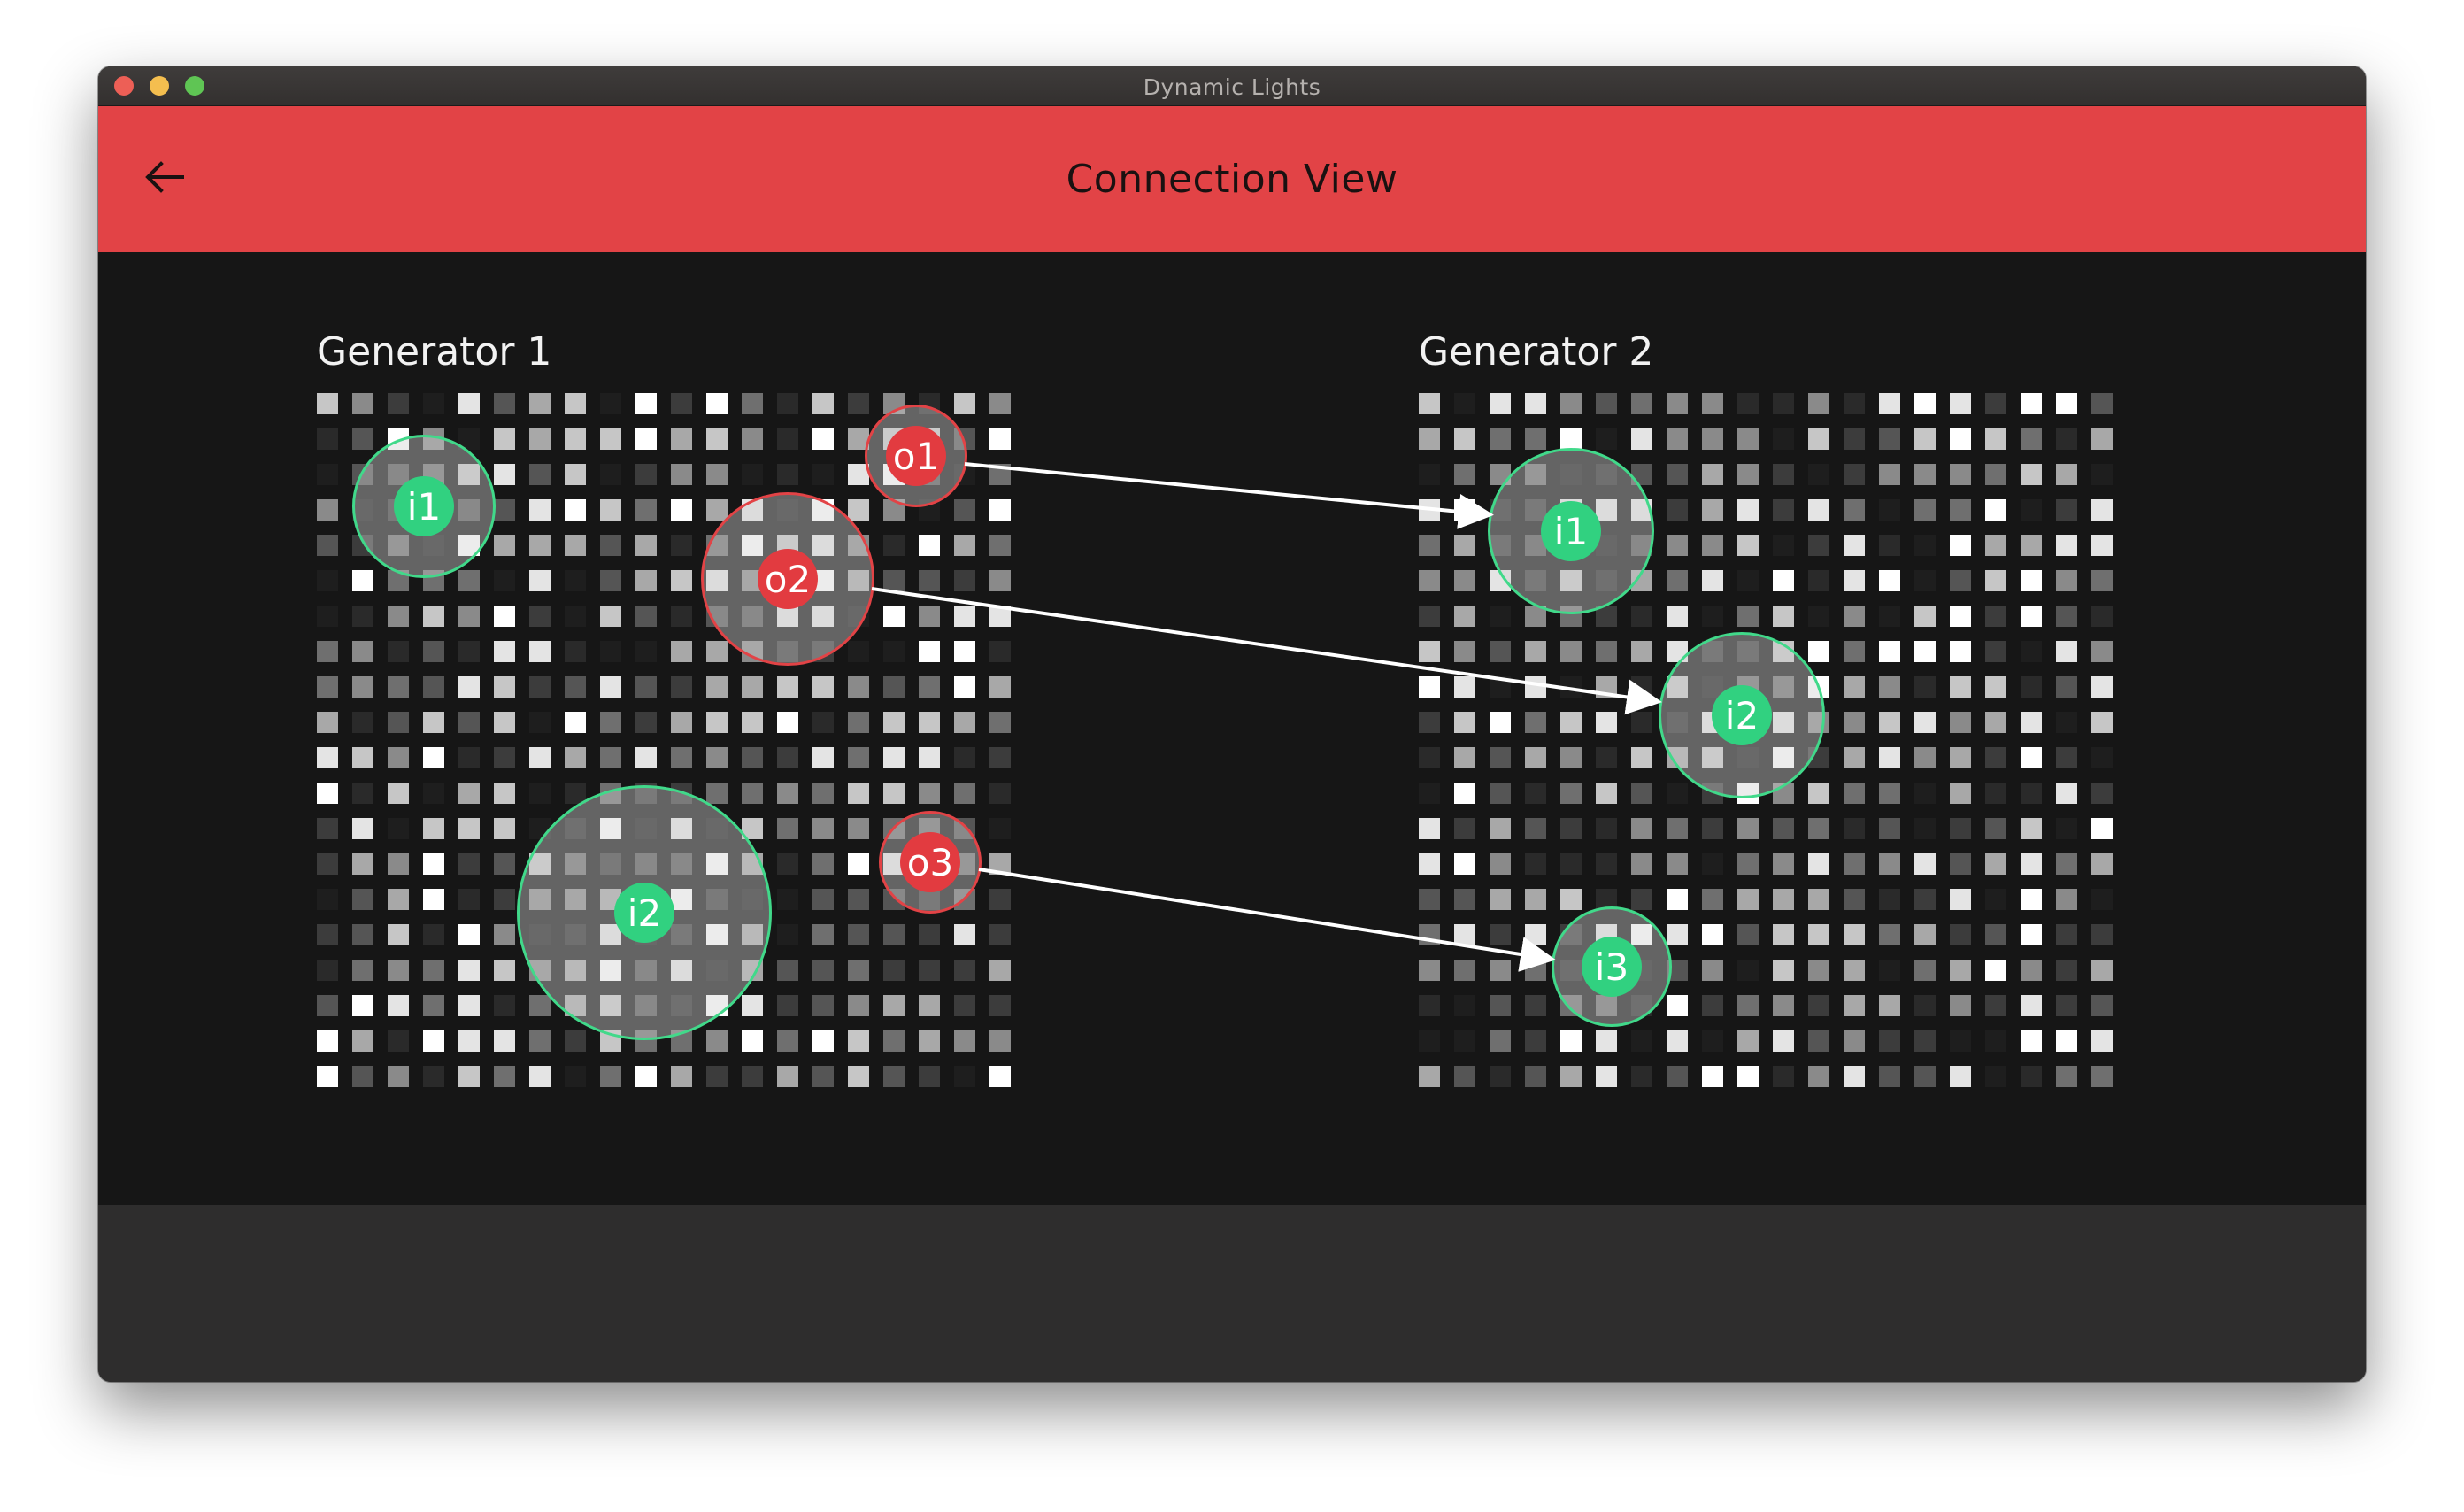  Describe the element at coordinates (124, 86) in the screenshot. I see `close-window-button` at that location.